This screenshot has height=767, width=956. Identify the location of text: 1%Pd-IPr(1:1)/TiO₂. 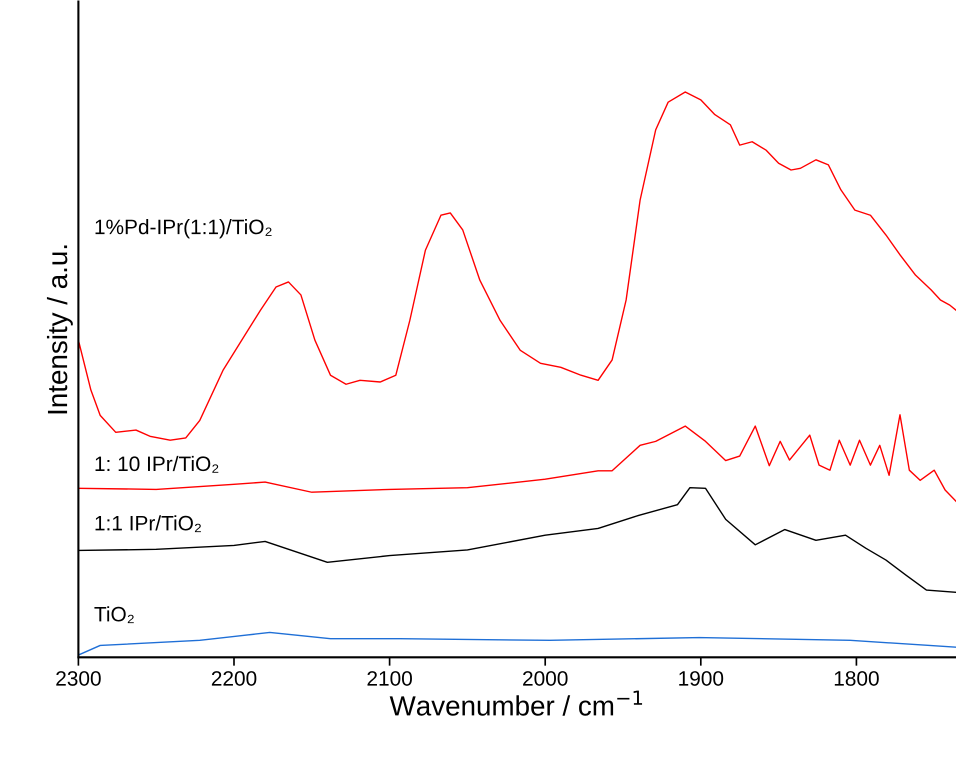
(184, 228).